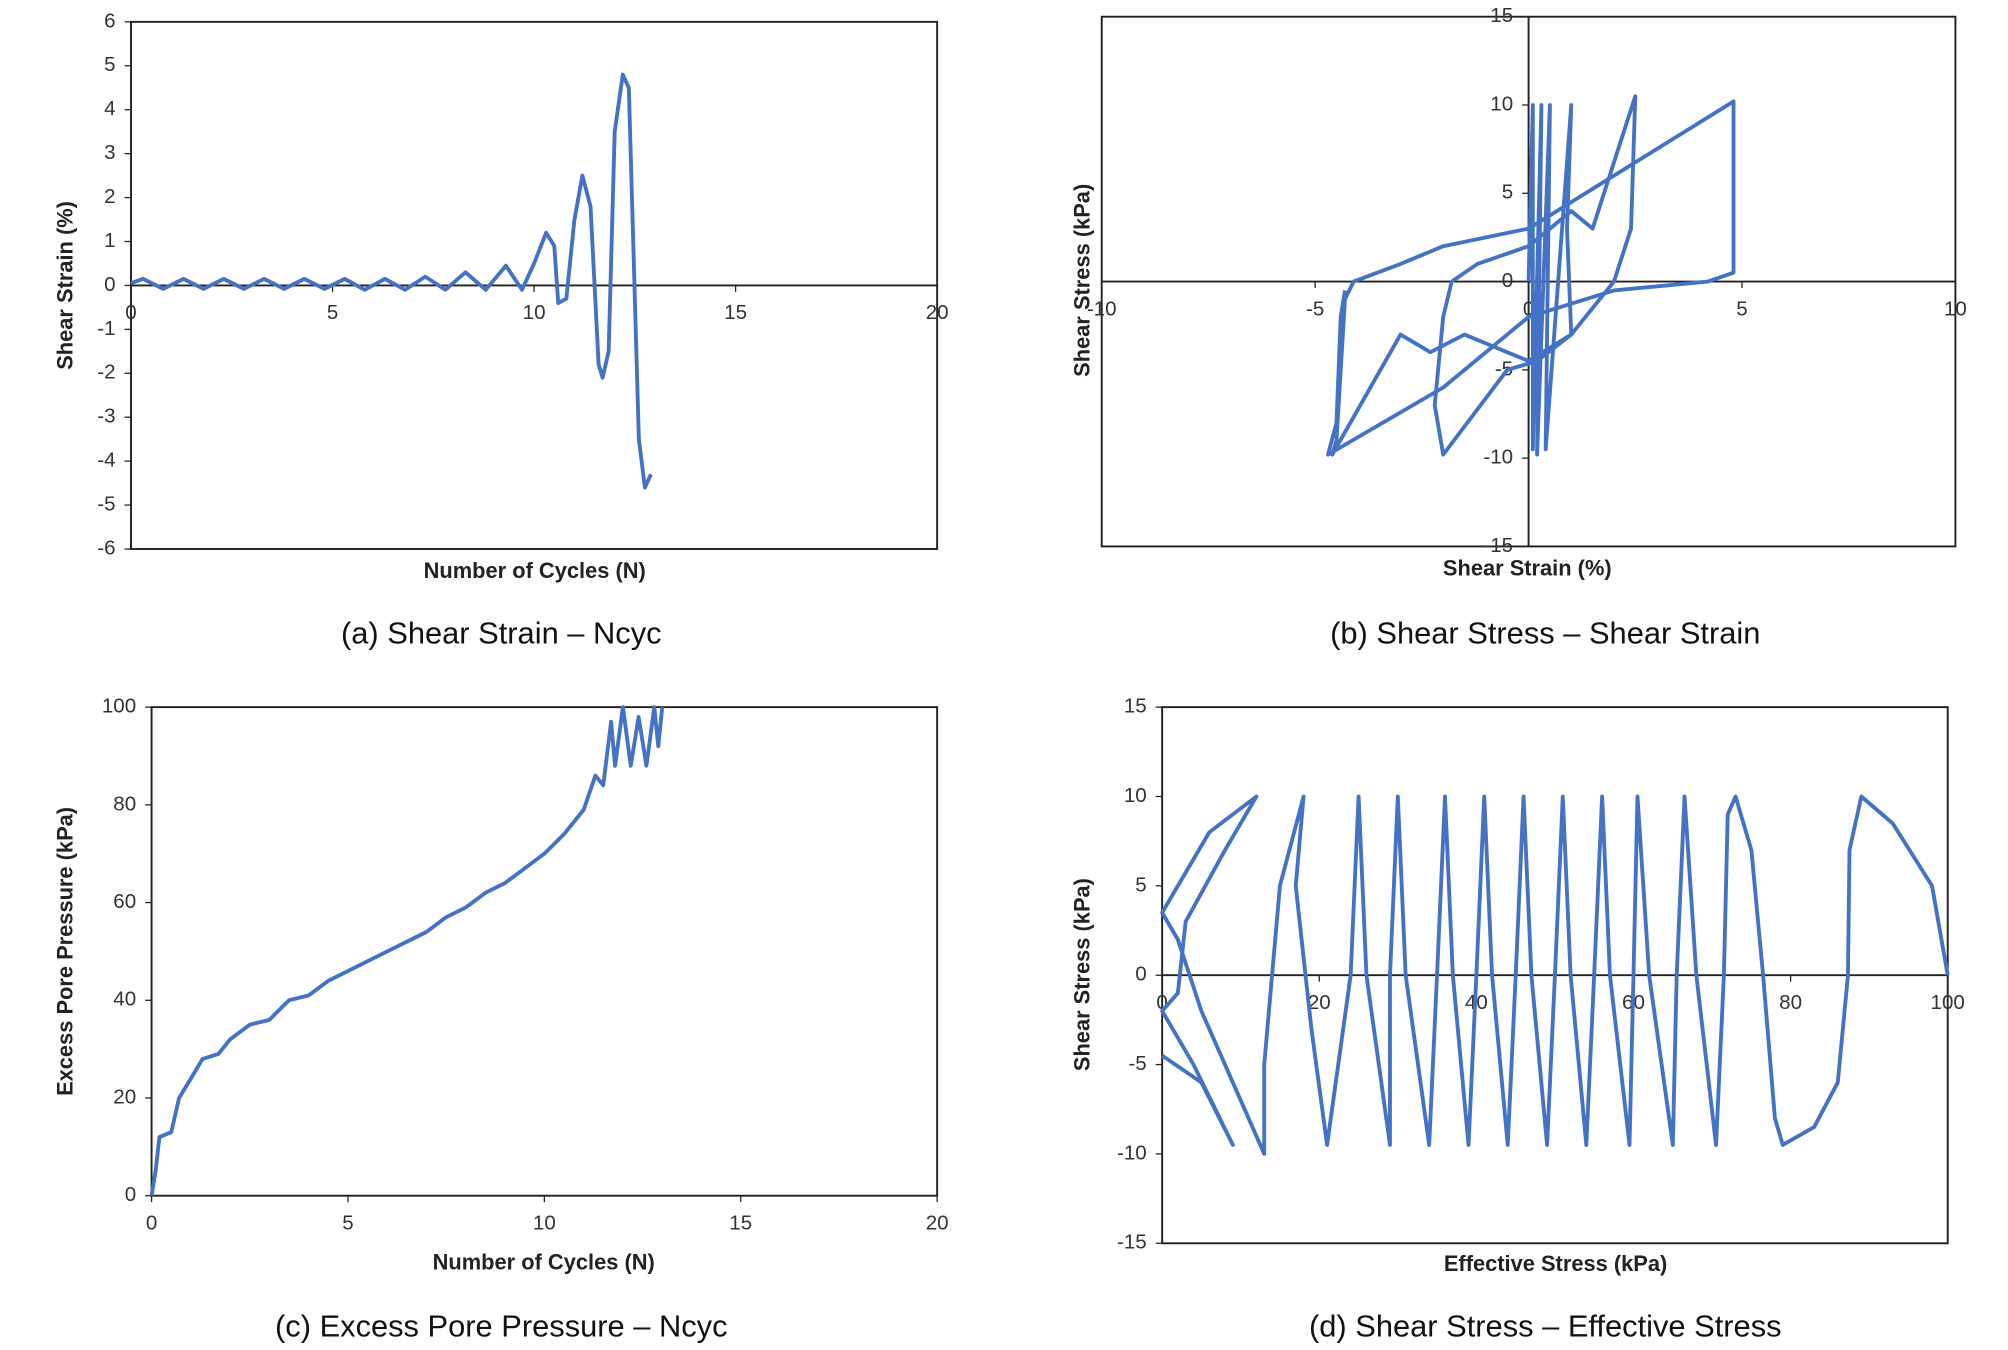 This screenshot has width=2008, height=1350. Describe the element at coordinates (1315, 308) in the screenshot. I see `x-tick-label: -5` at that location.